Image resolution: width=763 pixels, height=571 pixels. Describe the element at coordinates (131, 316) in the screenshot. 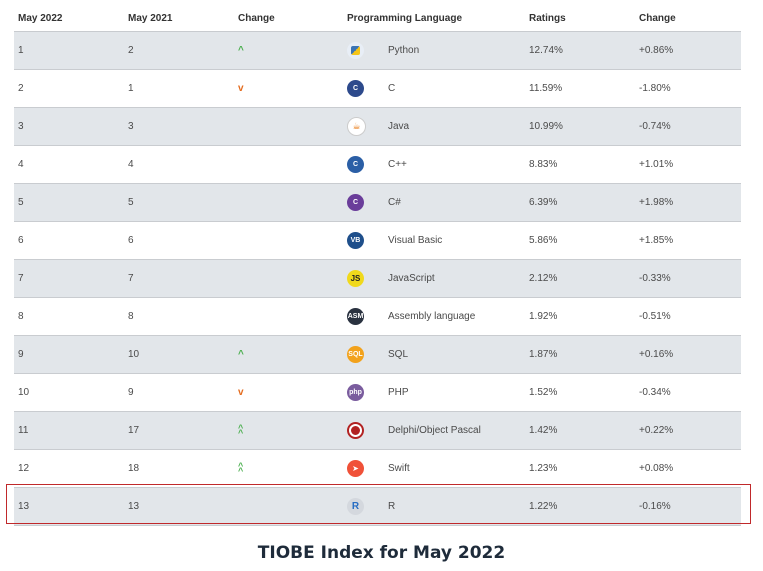

I see `rank-2021: 8` at that location.